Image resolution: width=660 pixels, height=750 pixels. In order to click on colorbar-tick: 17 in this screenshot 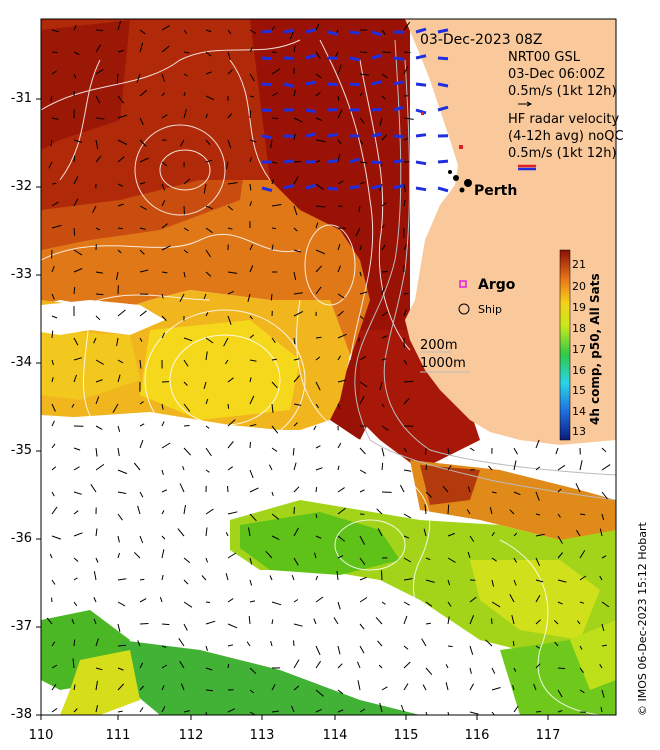, I will do `click(579, 349)`.